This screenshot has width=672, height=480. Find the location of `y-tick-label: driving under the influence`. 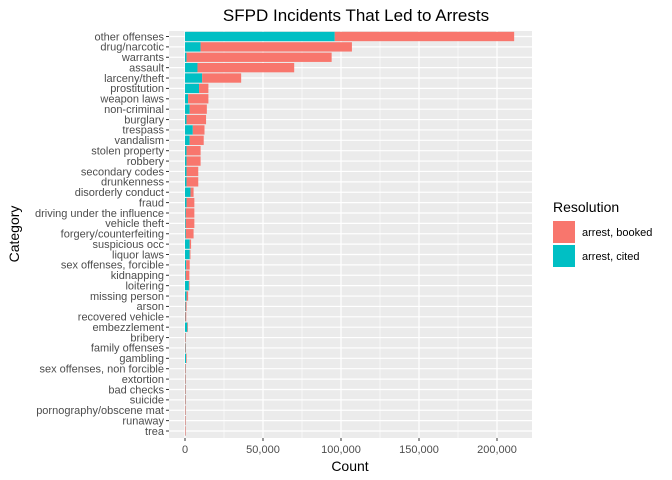

y-tick-label: driving under the influence is located at coordinates (99, 214).